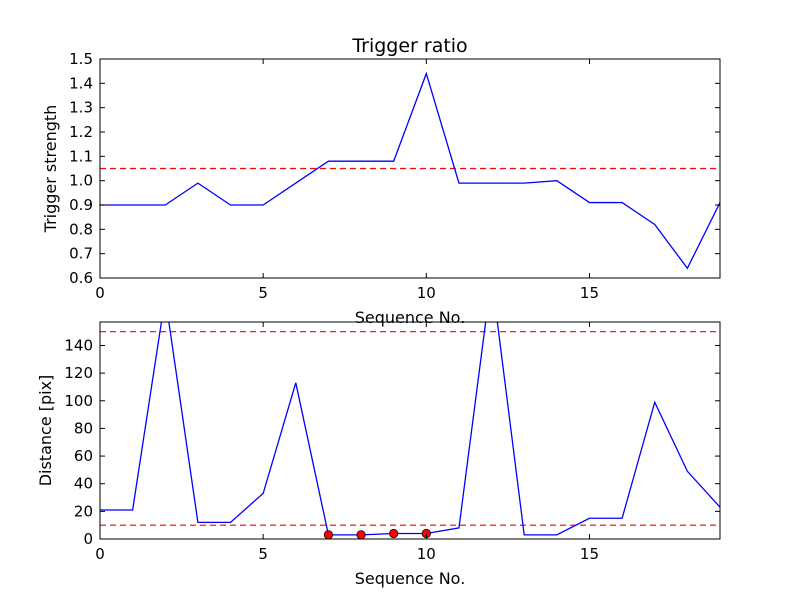  Describe the element at coordinates (81, 156) in the screenshot. I see `y-tick-label: 1.1` at that location.